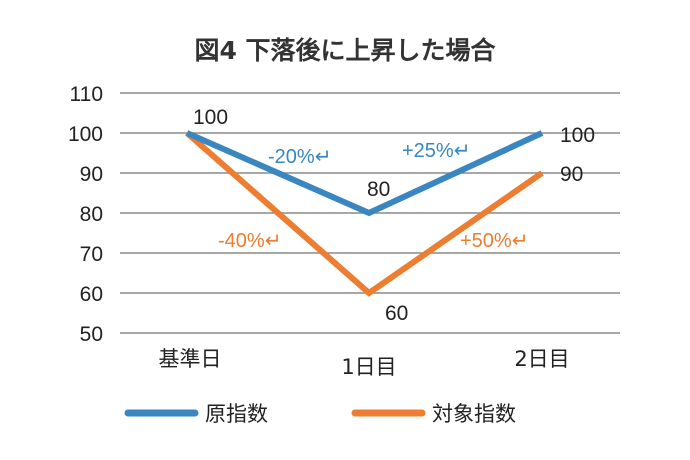 The image size is (690, 460). What do you see at coordinates (236, 414) in the screenshot?
I see `legend-label: 原指数` at bounding box center [236, 414].